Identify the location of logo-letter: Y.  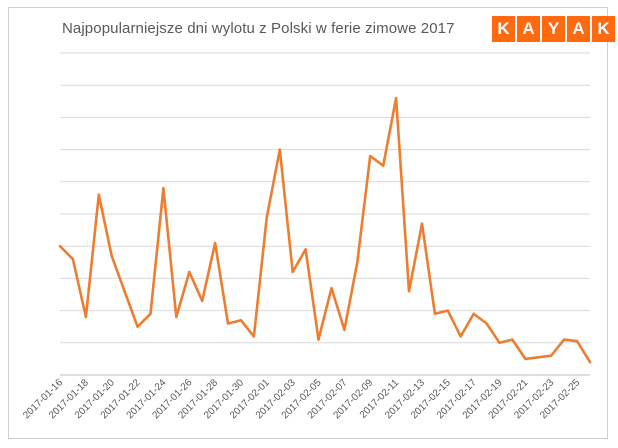
(553, 29).